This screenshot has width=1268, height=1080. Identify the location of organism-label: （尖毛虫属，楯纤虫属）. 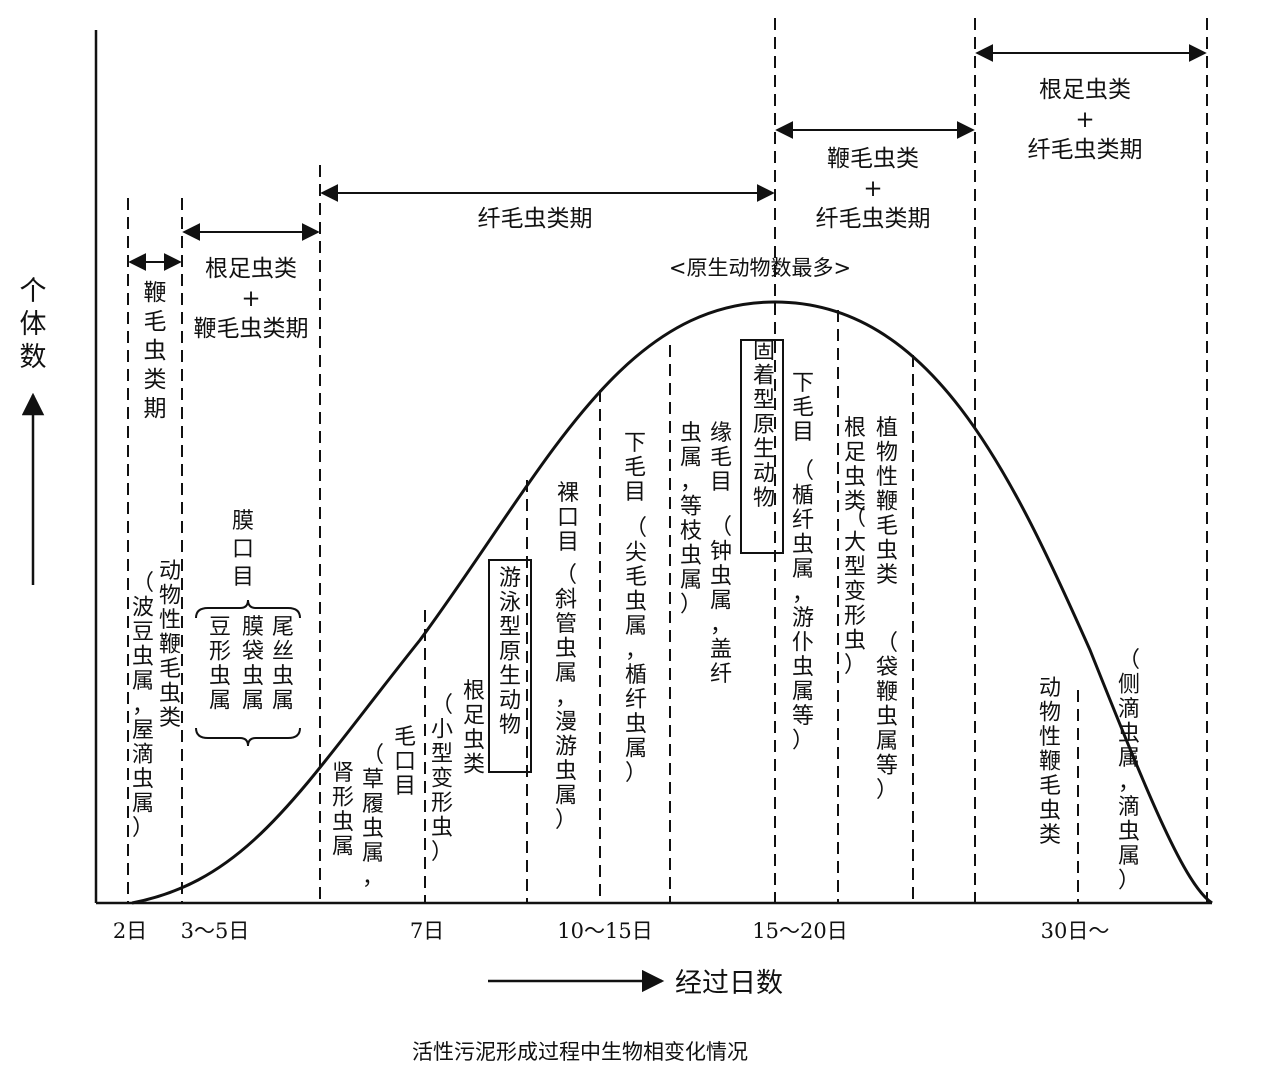
(636, 651).